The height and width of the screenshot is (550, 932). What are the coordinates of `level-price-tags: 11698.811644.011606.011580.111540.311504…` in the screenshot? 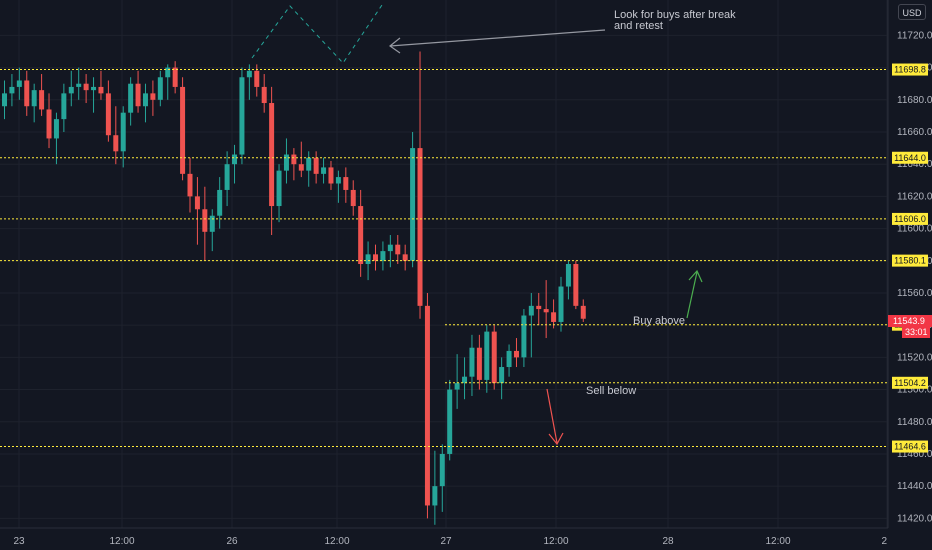 It's located at (910, 258).